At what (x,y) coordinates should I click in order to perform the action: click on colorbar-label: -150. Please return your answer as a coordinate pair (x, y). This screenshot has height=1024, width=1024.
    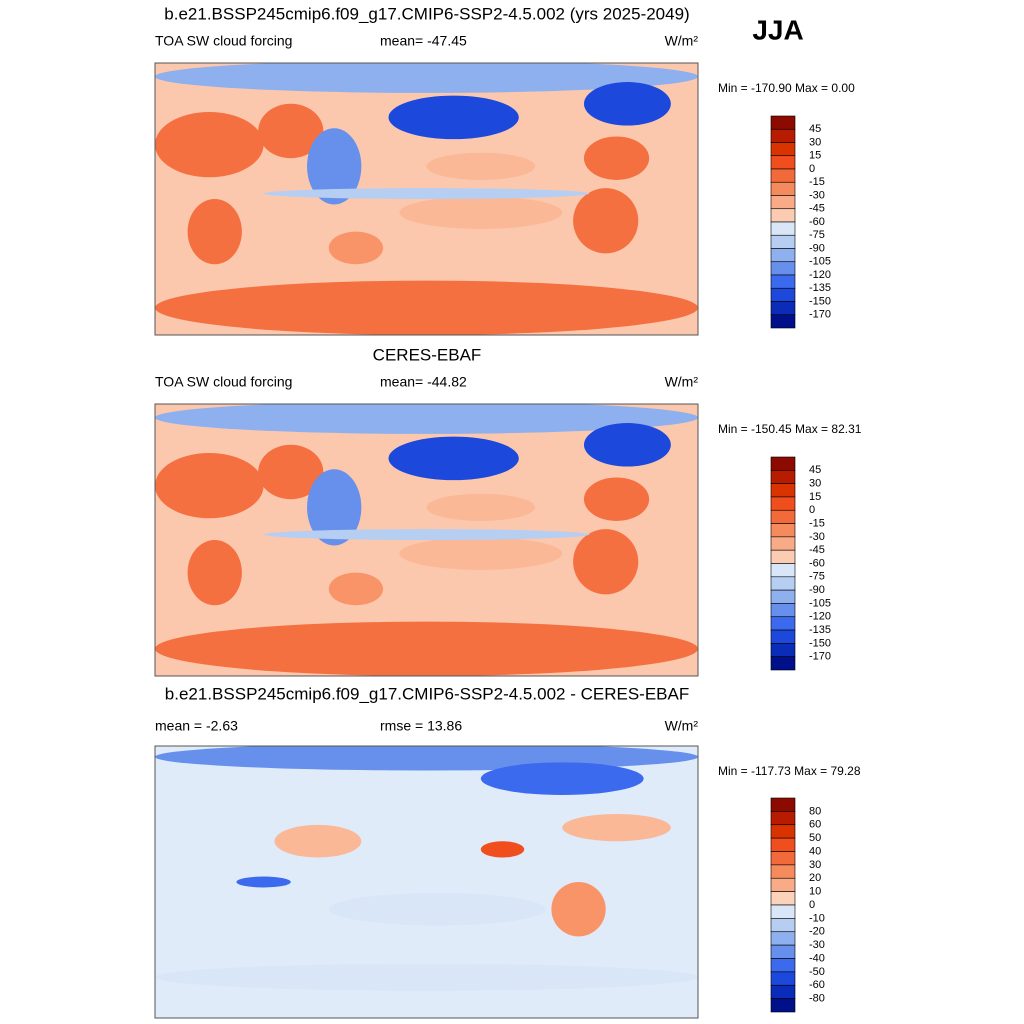
    Looking at the image, I should click on (820, 643).